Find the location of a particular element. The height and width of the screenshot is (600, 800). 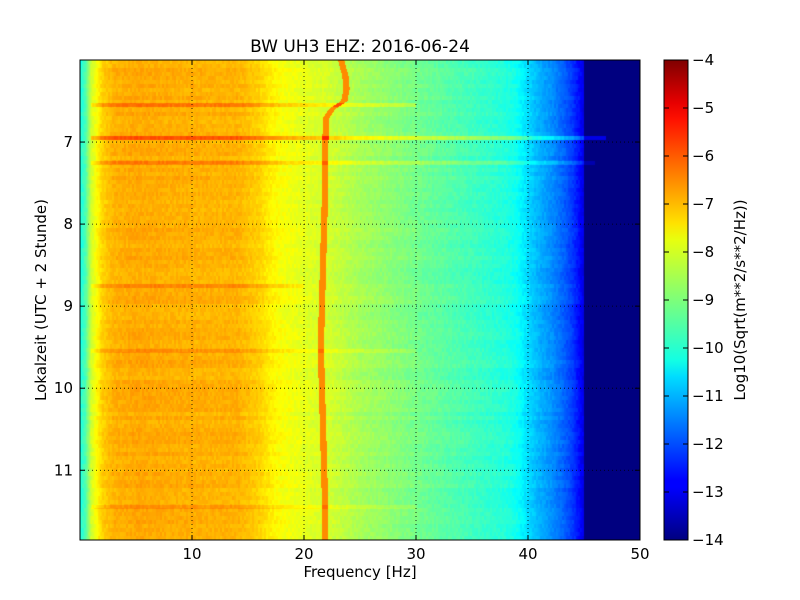

y-tick-label: 8 is located at coordinates (68, 224).